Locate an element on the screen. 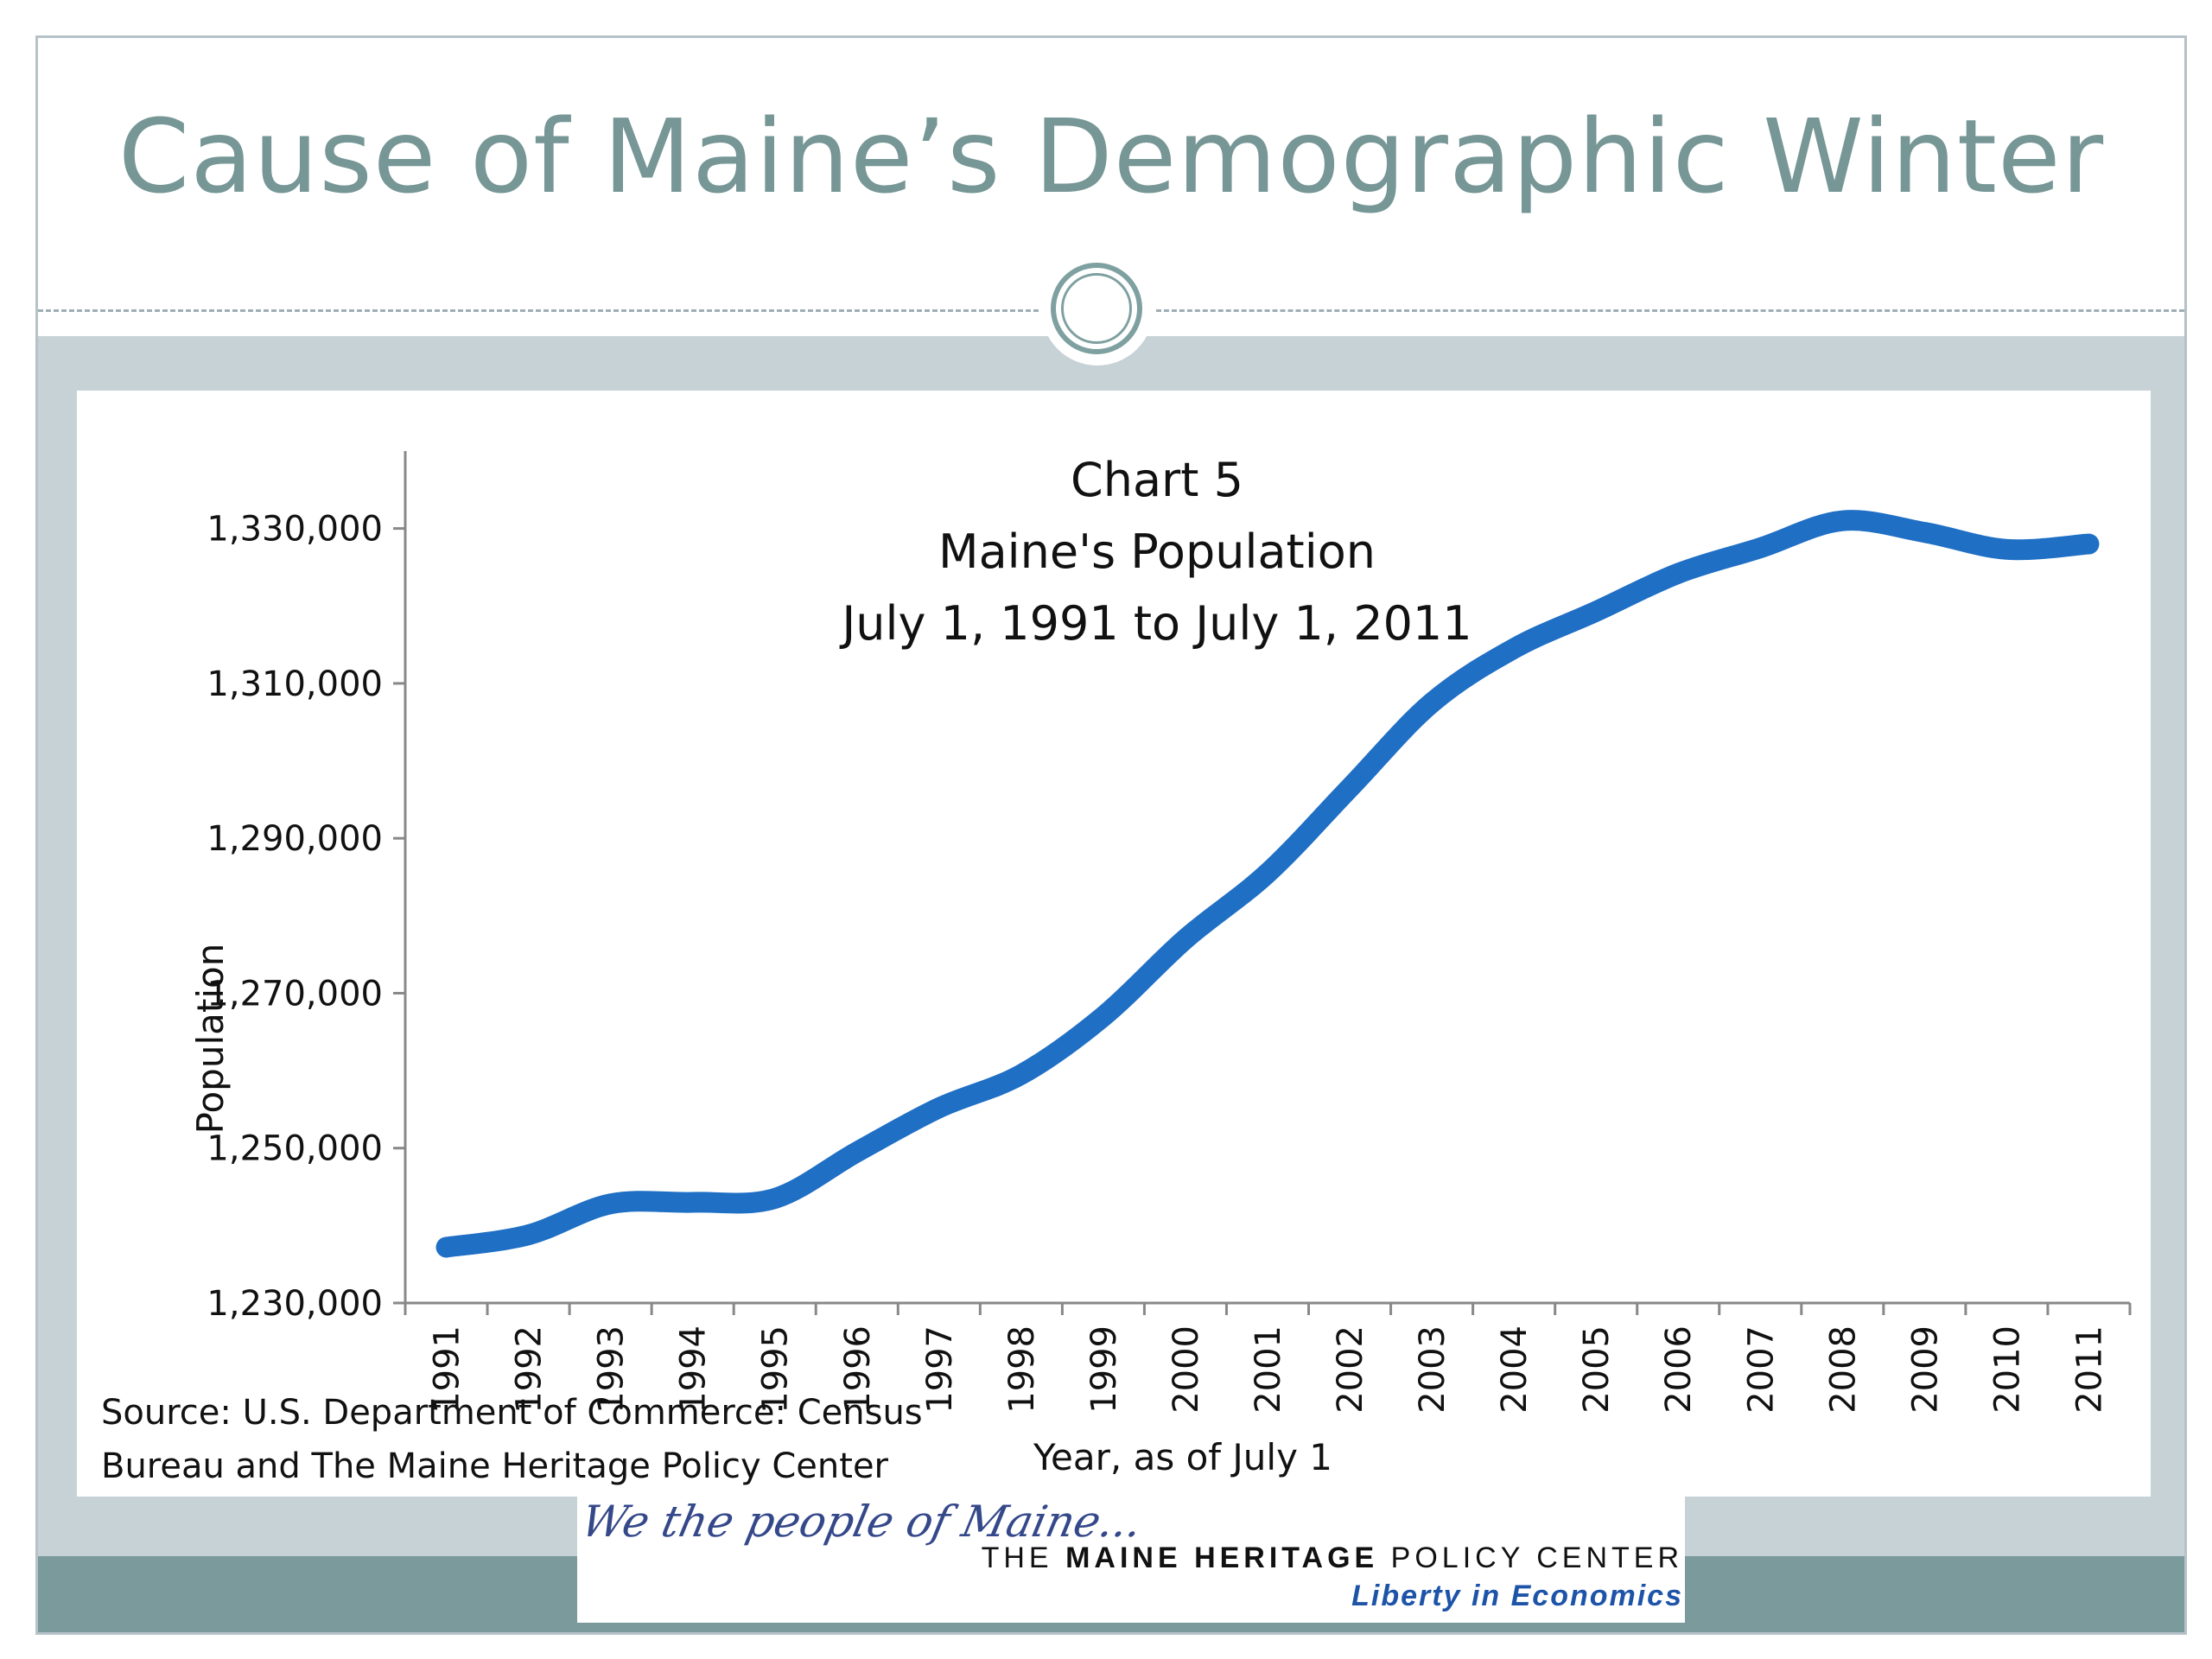 This screenshot has width=2212, height=1659. x-tick-label: 2002 is located at coordinates (1350, 1369).